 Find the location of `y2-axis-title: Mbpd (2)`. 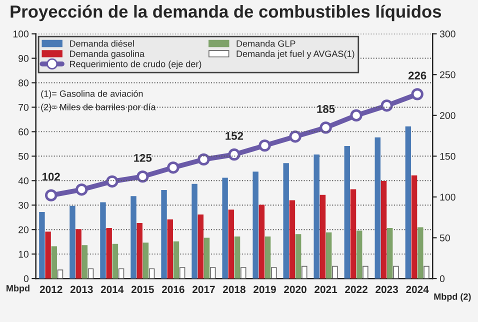

y2-axis-title: Mbpd (2) is located at coordinates (452, 297).